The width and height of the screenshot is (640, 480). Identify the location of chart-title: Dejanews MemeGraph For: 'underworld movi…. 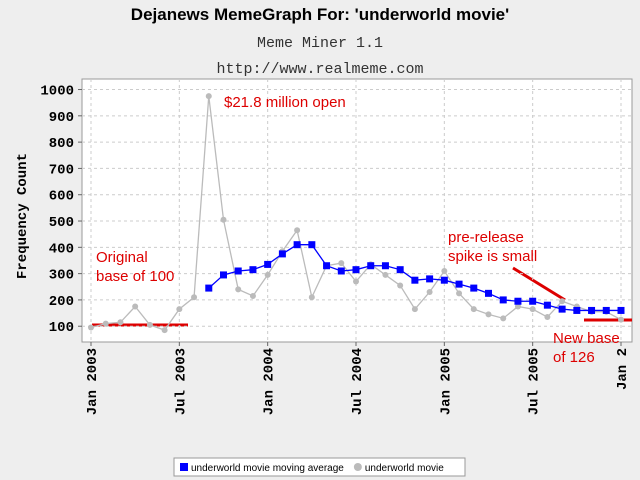
(320, 14).